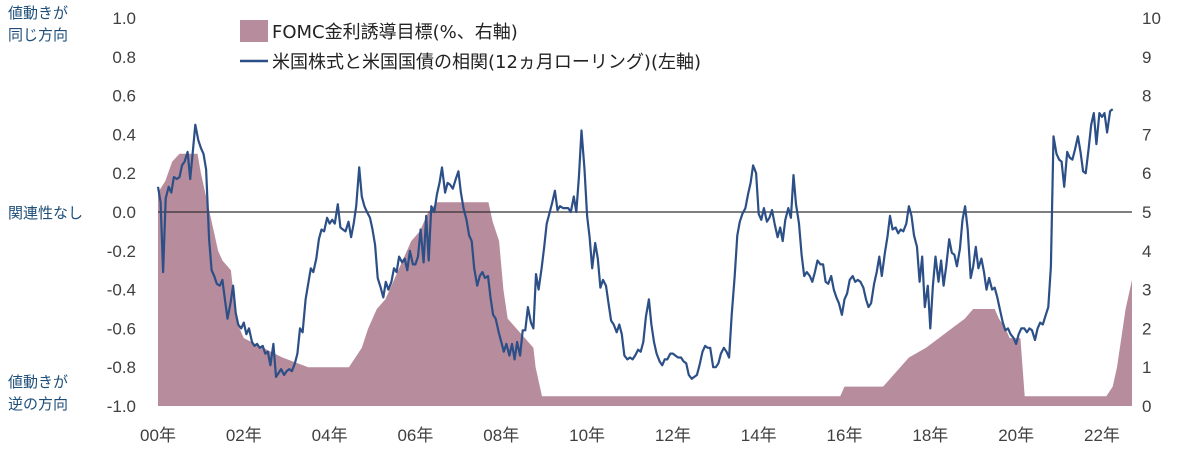 The width and height of the screenshot is (1200, 456). I want to click on left-axis-tick-labels: 1.0 0.8 0.6 0.4 0.2 0.0 -0.2 -0.4 -0.6 -0.8 -1.0, so click(121, 212).